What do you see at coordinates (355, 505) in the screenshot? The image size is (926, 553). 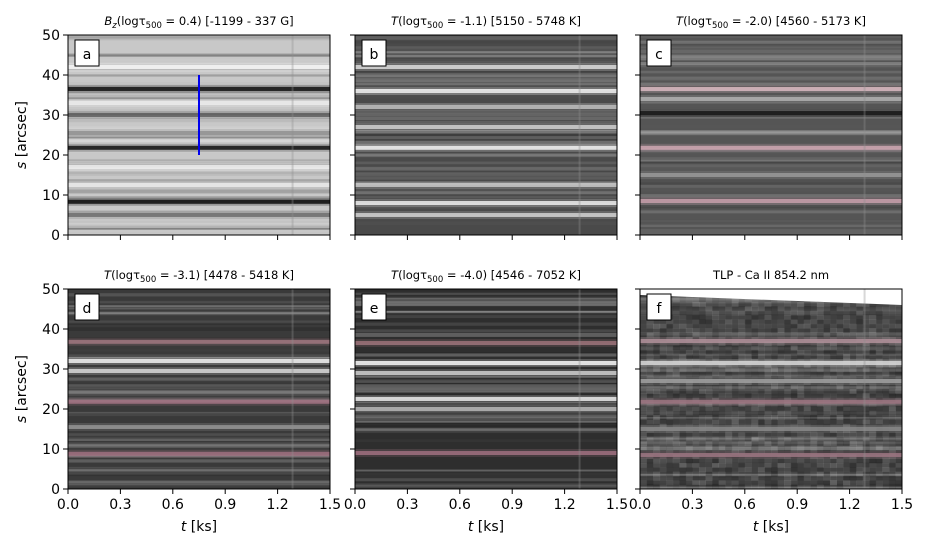 I see `x-tick-label: 0.0` at bounding box center [355, 505].